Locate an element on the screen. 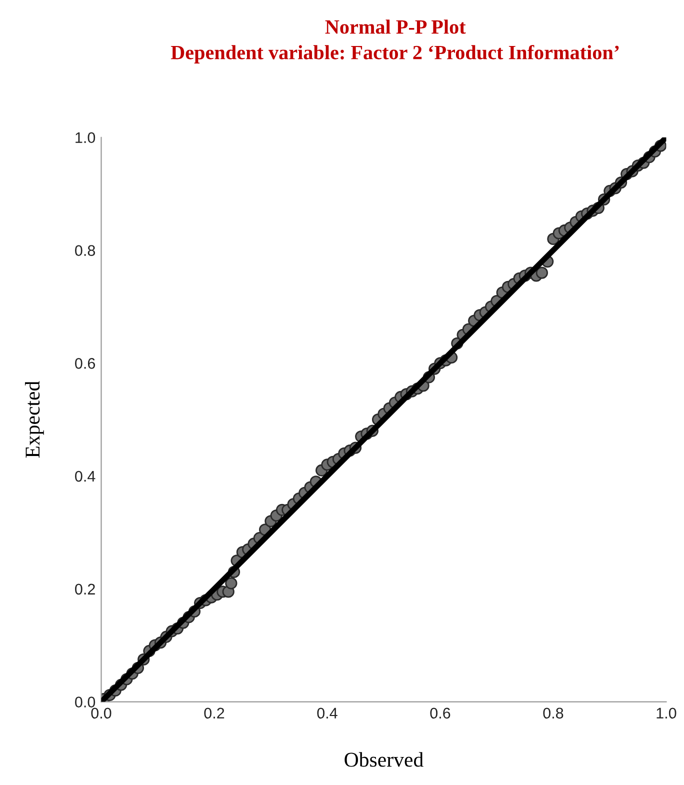  x-tick-label: 0.4 is located at coordinates (327, 713).